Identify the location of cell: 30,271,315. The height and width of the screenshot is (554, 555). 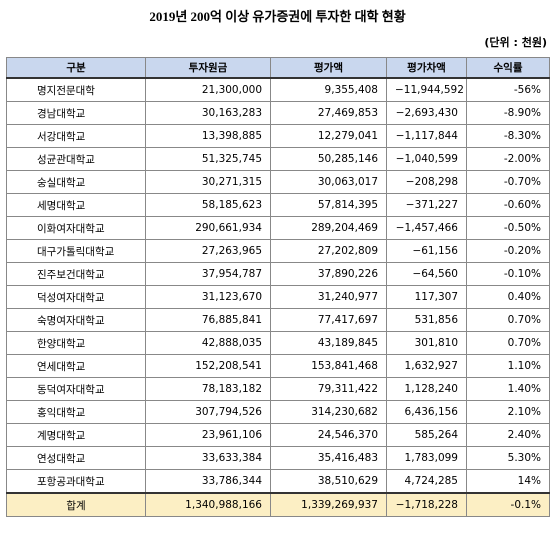
(208, 182).